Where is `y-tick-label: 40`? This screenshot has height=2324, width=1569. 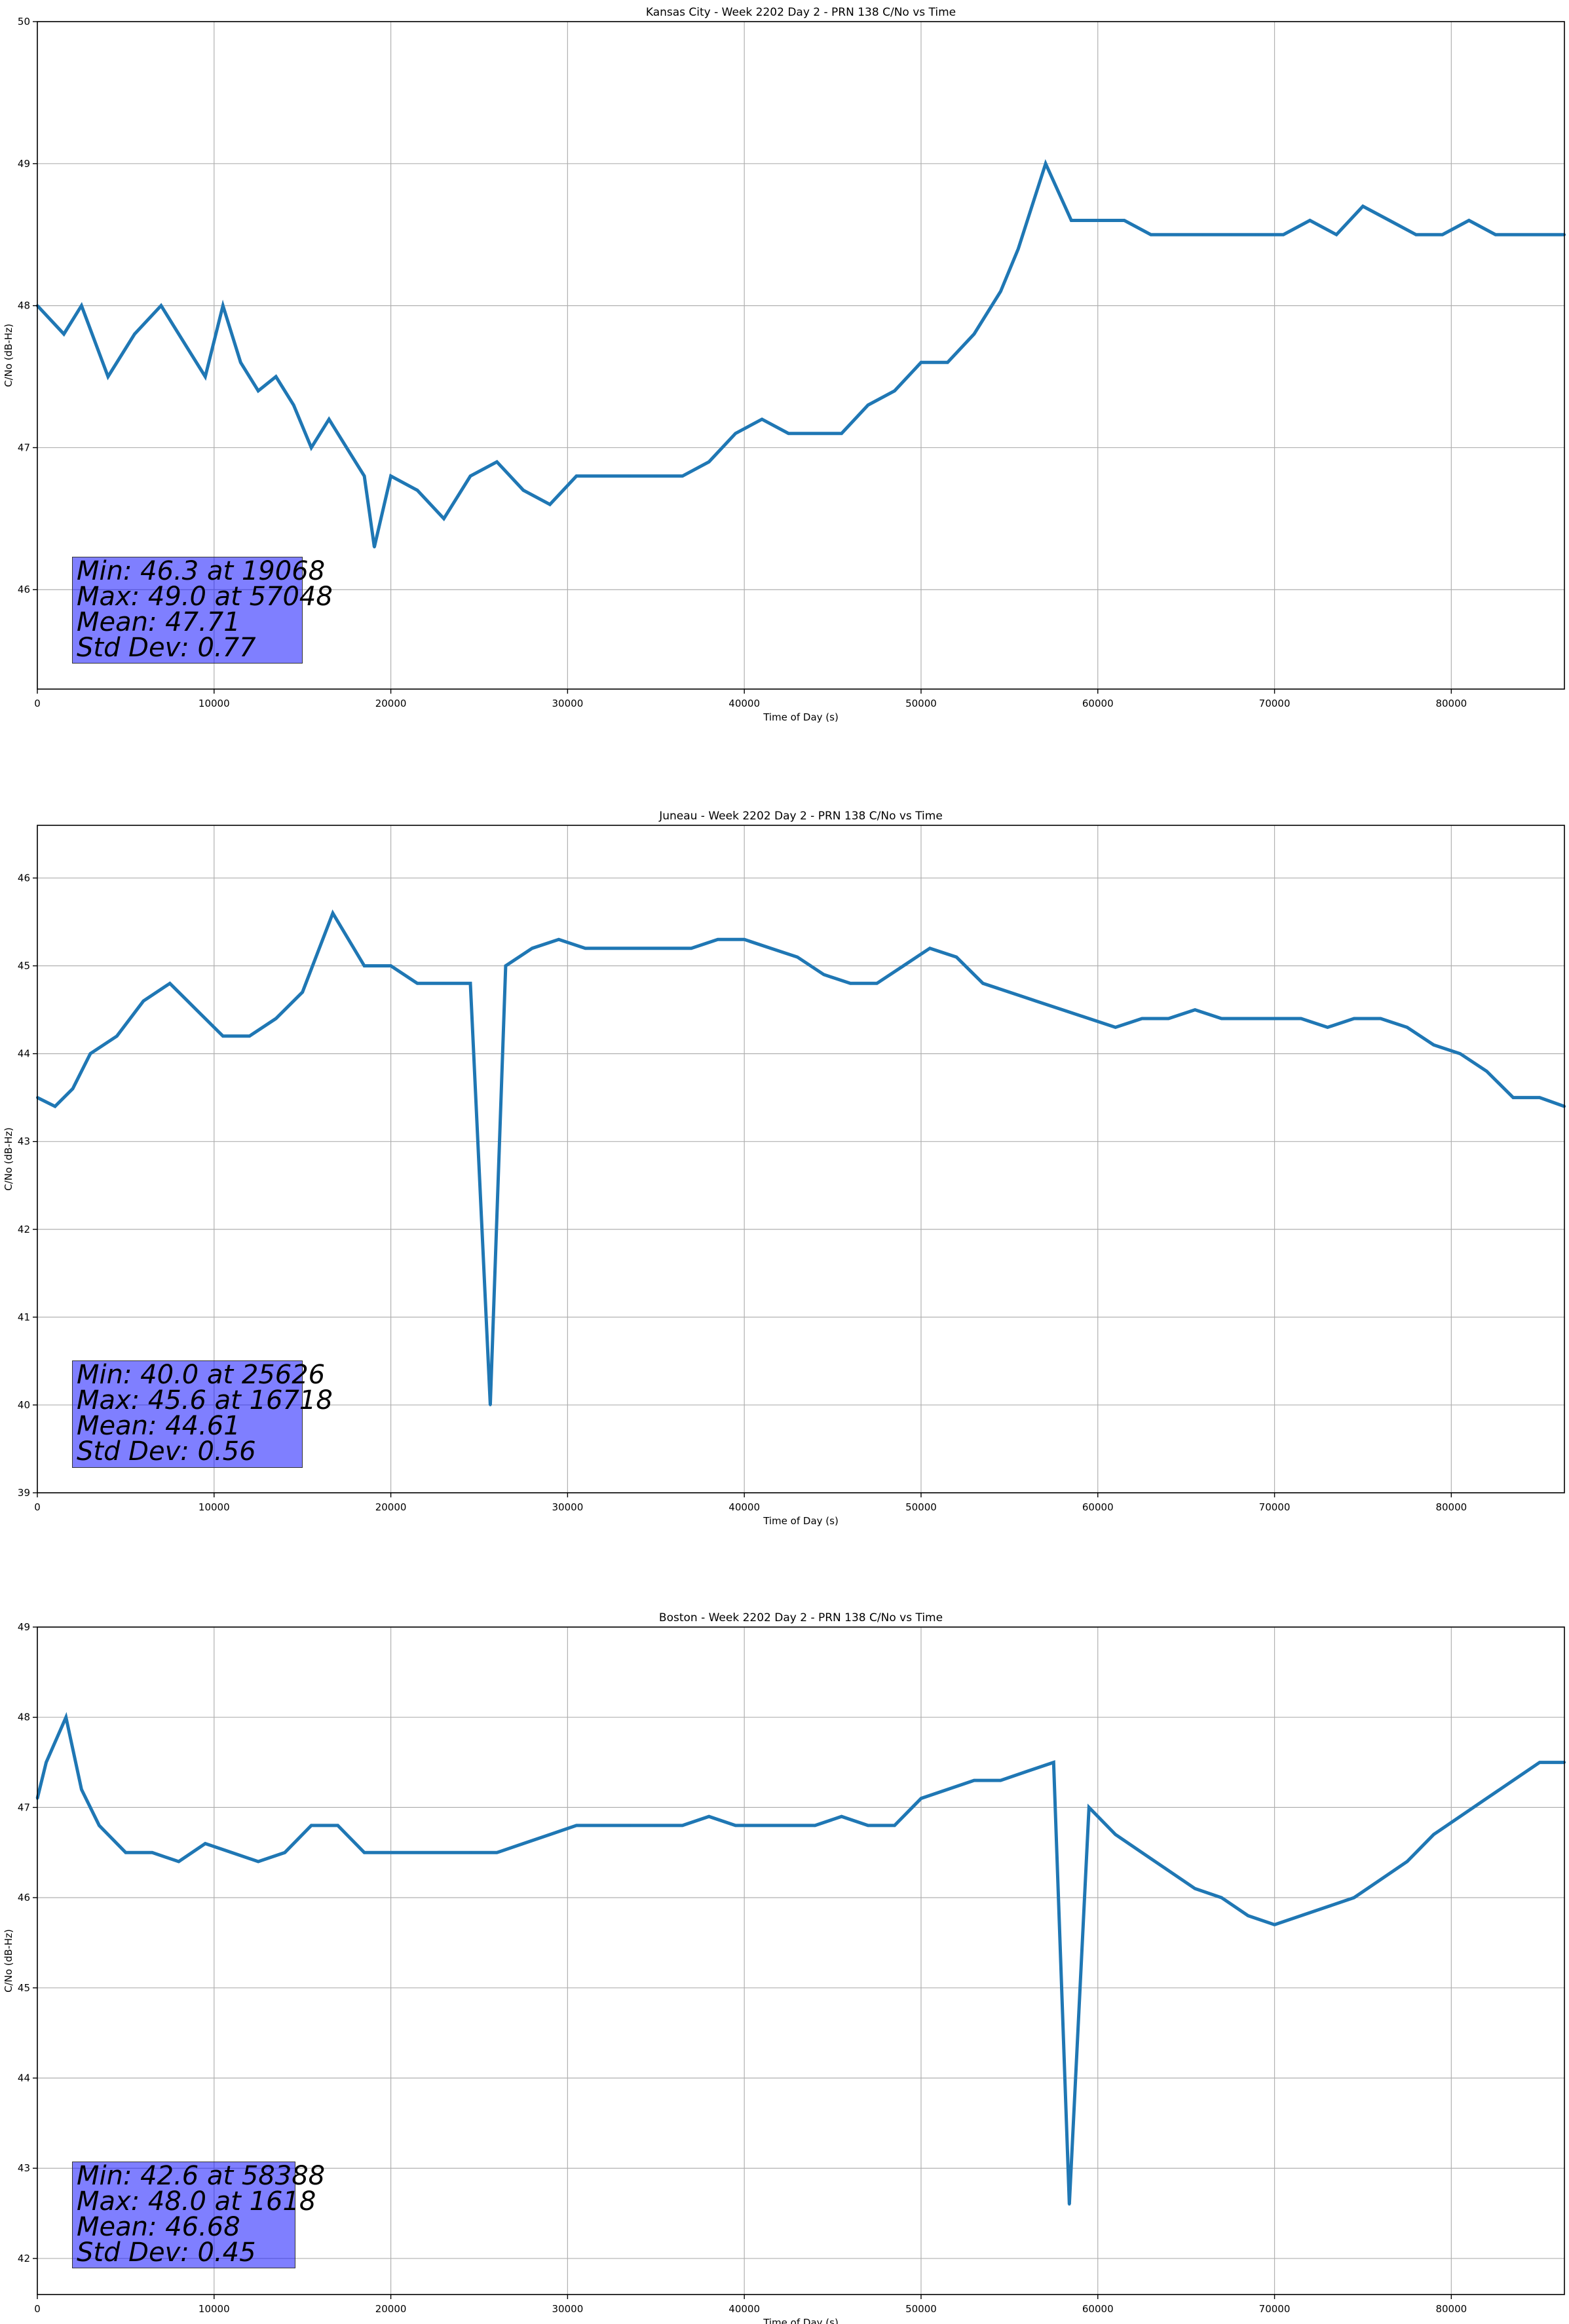
y-tick-label: 40 is located at coordinates (24, 1405).